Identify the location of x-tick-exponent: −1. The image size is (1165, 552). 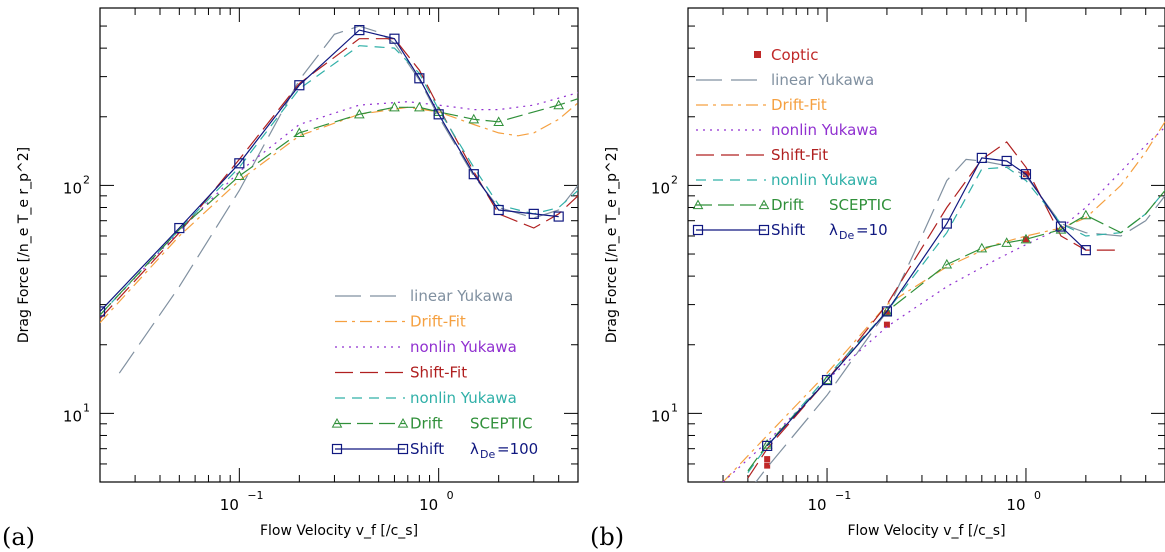
(255, 495).